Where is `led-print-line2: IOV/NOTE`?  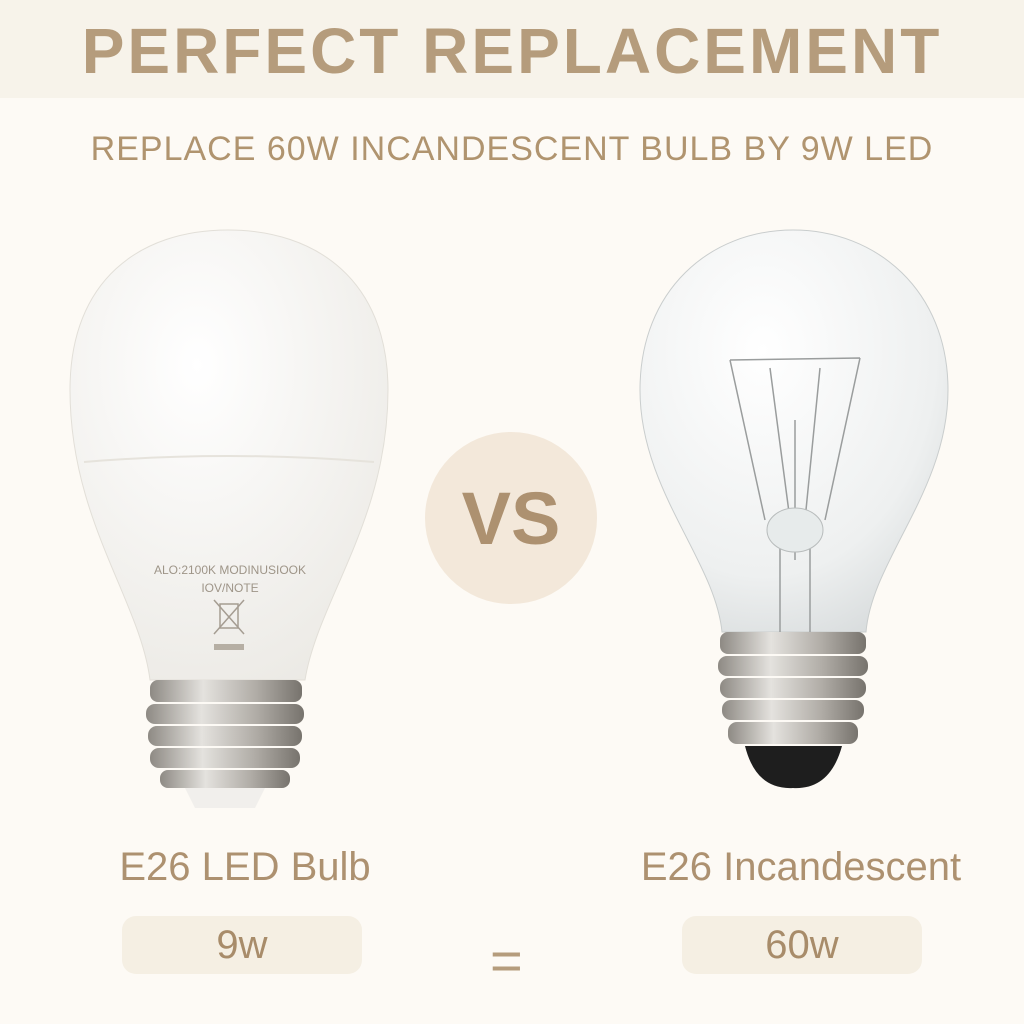 led-print-line2: IOV/NOTE is located at coordinates (229, 588).